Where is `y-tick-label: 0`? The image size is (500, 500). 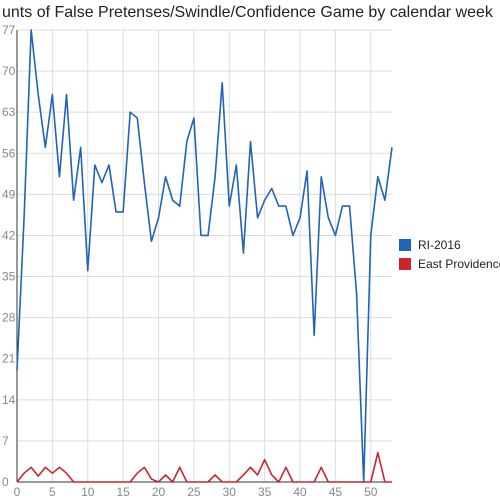
y-tick-label: 0 is located at coordinates (5, 482).